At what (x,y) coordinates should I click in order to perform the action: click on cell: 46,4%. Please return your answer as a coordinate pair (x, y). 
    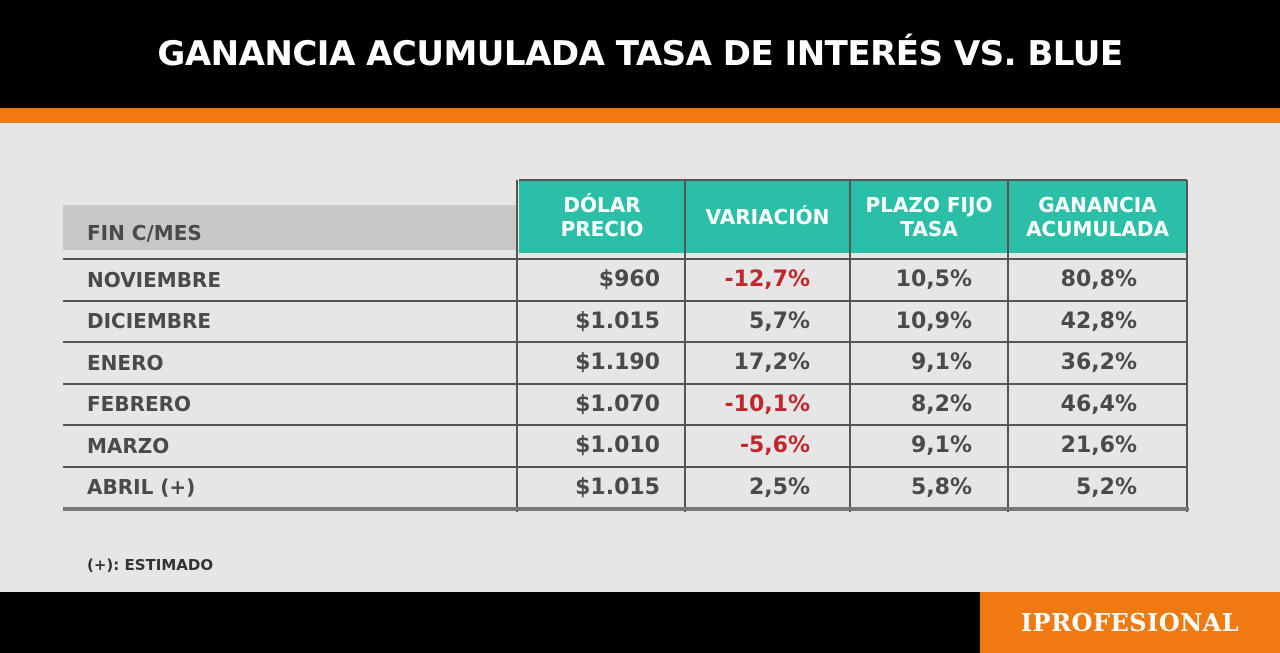
    Looking at the image, I should click on (1098, 404).